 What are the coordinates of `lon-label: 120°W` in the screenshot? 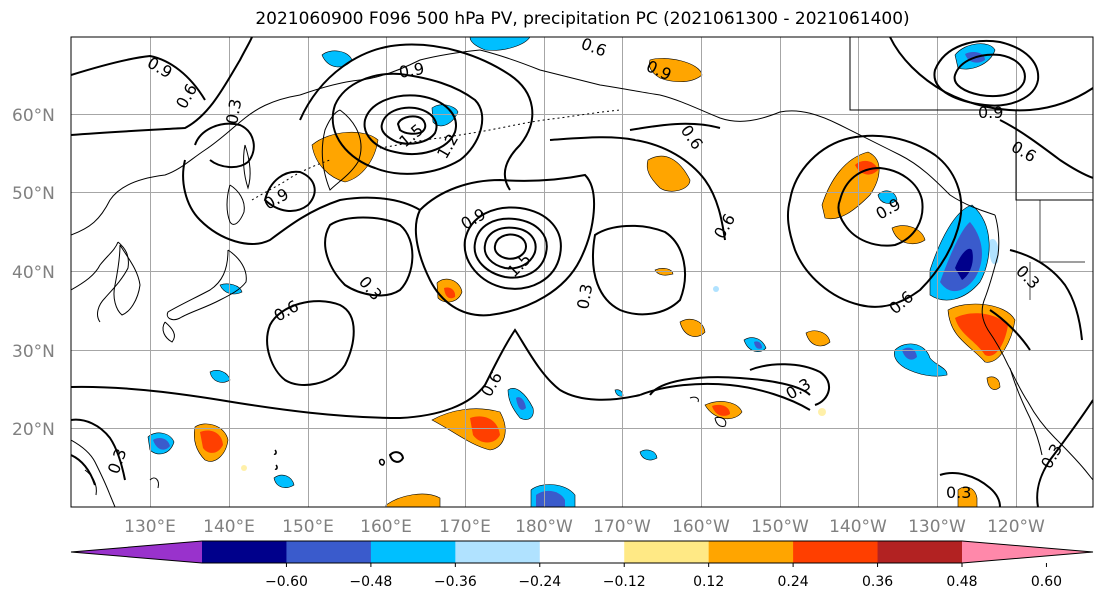 It's located at (1016, 527).